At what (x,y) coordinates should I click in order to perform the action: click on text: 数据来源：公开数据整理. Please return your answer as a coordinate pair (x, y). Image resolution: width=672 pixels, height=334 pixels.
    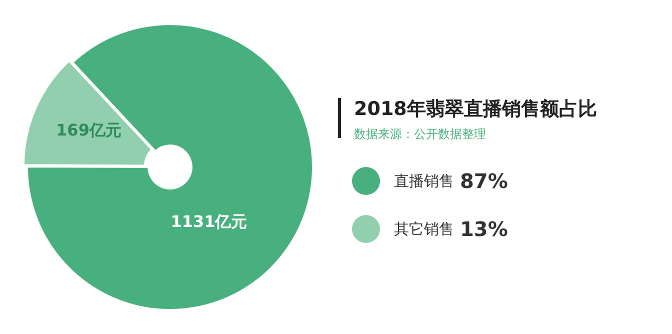
    Looking at the image, I should click on (420, 134).